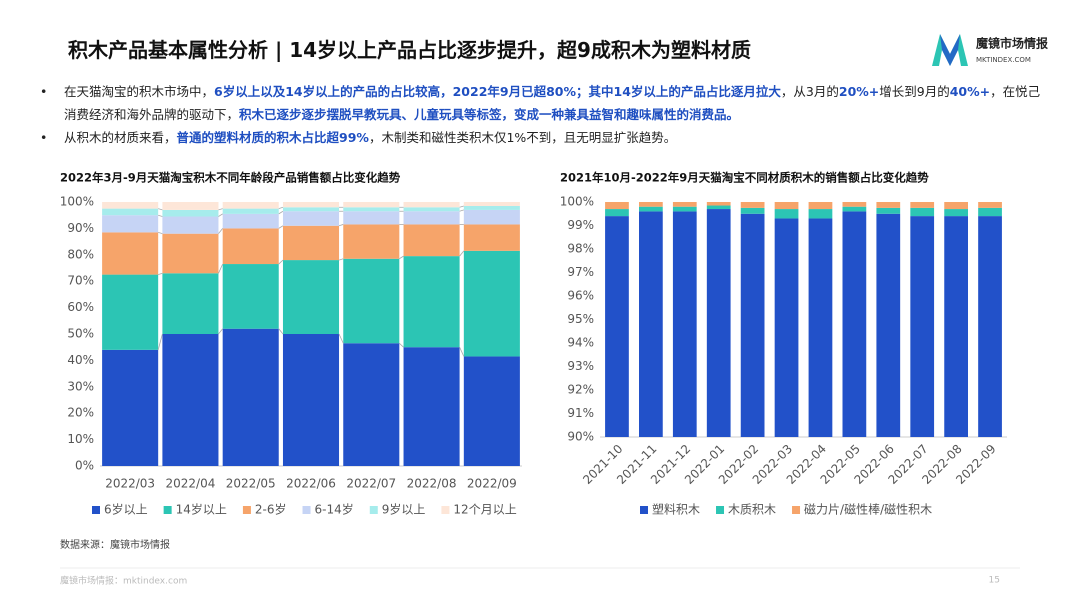 The image size is (1080, 608). What do you see at coordinates (80, 386) in the screenshot?
I see `y-tick-label: 30%` at bounding box center [80, 386].